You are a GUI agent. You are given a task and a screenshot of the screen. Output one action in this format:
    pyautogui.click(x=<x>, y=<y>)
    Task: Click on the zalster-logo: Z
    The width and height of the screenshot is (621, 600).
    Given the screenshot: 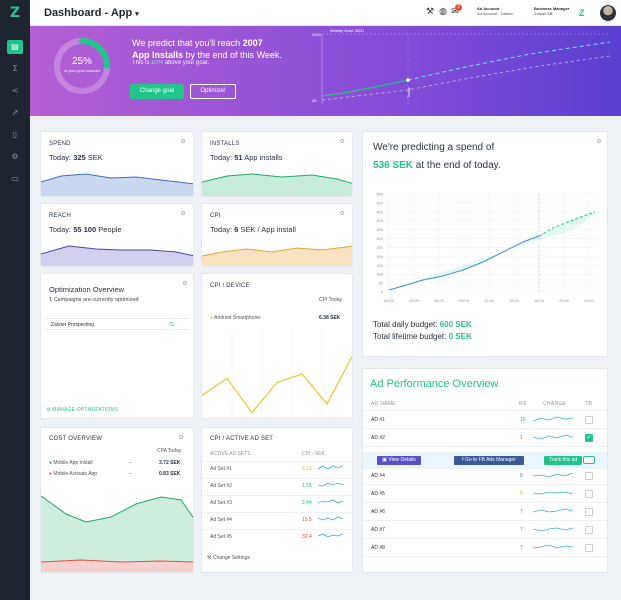 What is the action you would take?
    pyautogui.click(x=15, y=13)
    